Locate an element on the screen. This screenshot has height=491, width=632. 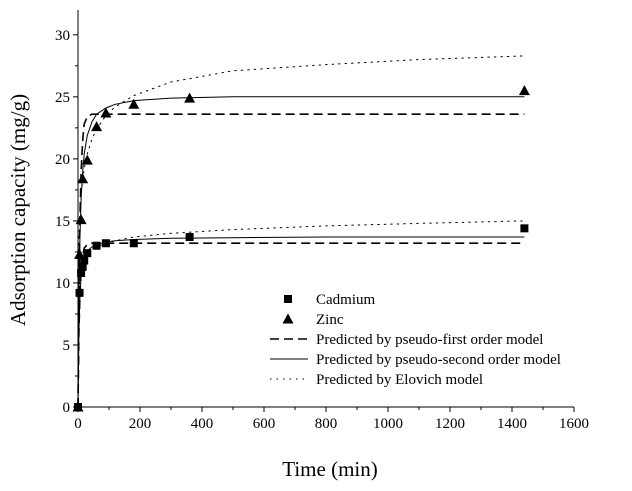
legend-label: Predicted by pseudo-first order model is located at coordinates (429, 340).